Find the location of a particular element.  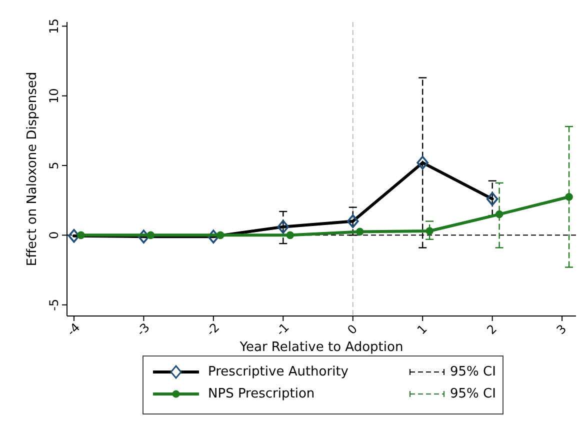

y-axis-title: Effect on Naloxone Dispensed is located at coordinates (32, 169).